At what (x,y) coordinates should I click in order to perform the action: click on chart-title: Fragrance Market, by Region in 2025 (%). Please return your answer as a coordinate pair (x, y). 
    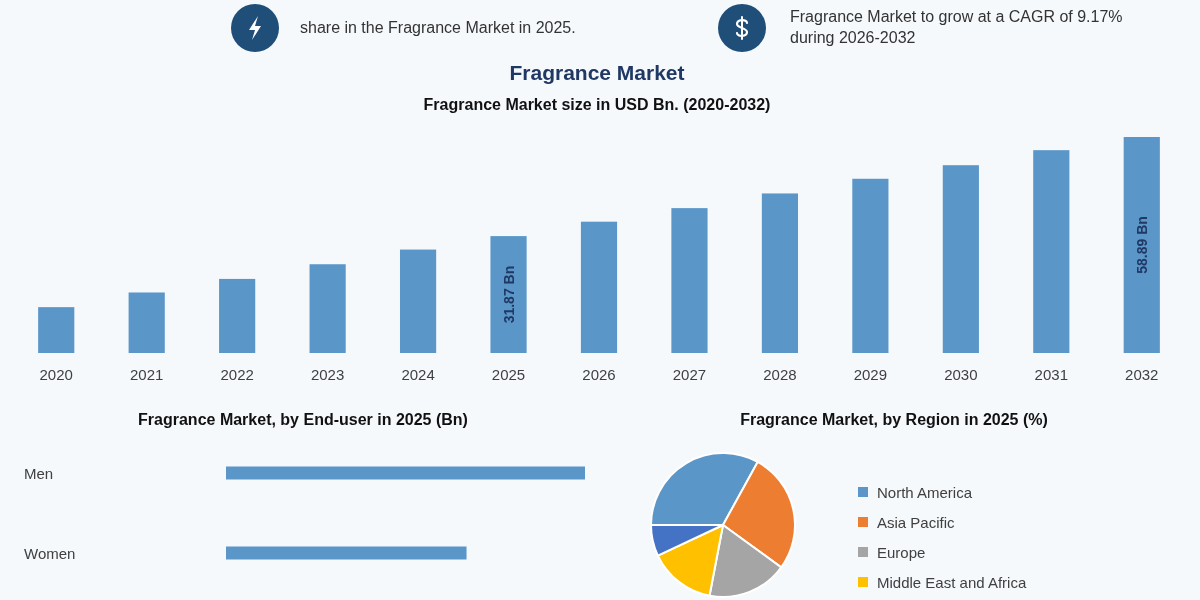
    Looking at the image, I should click on (894, 419).